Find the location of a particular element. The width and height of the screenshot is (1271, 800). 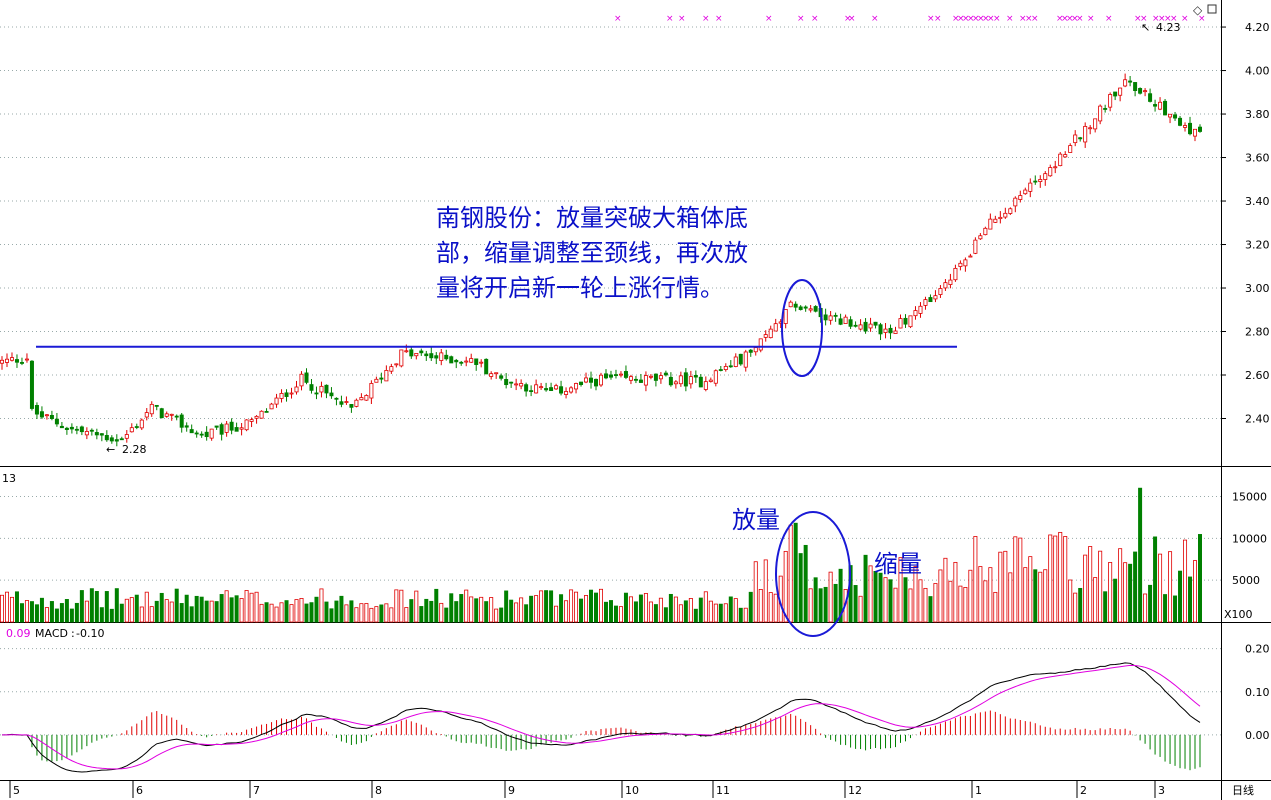

dea-line is located at coordinates (601, 717).